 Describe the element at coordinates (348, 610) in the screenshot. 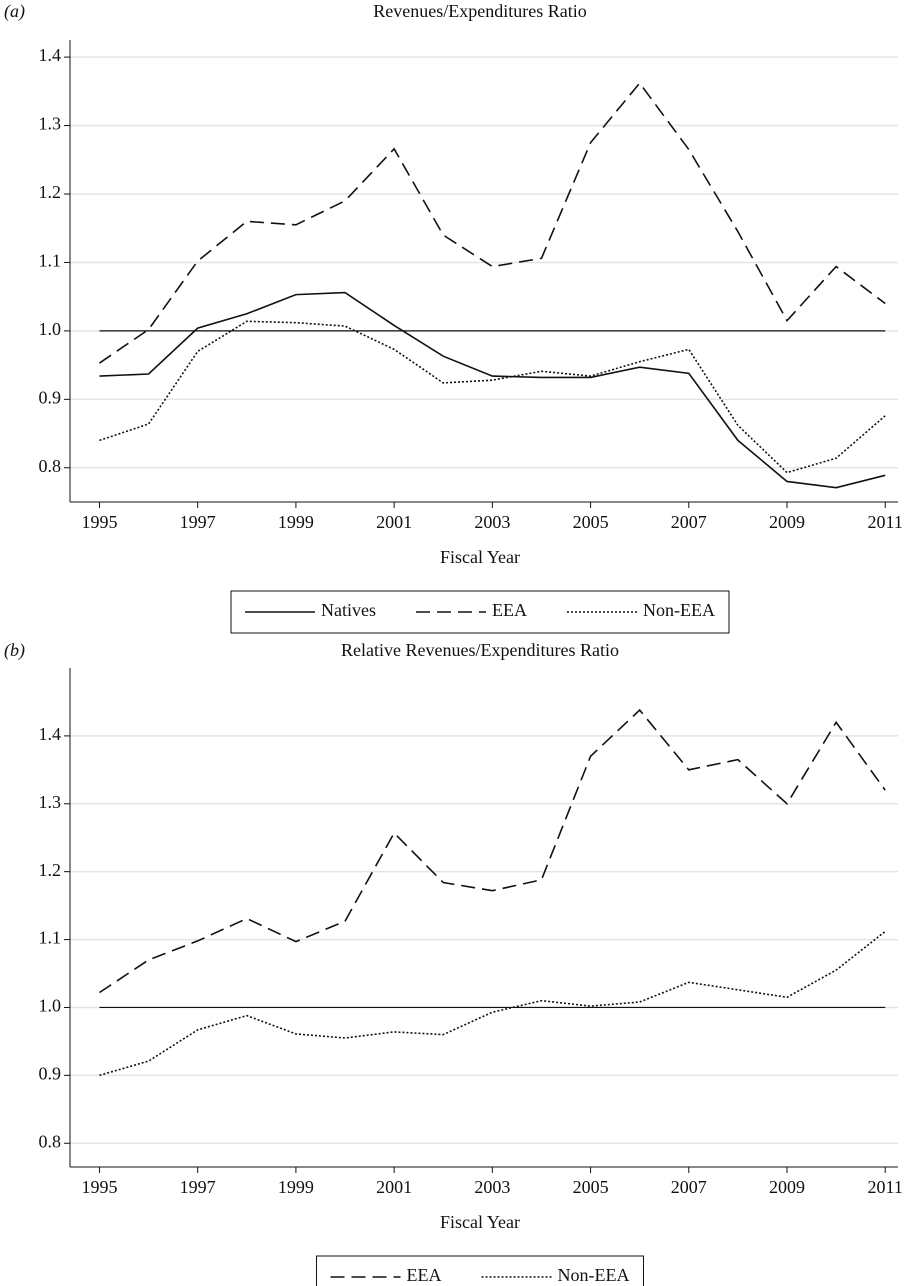

I see `legend-label: Natives` at that location.